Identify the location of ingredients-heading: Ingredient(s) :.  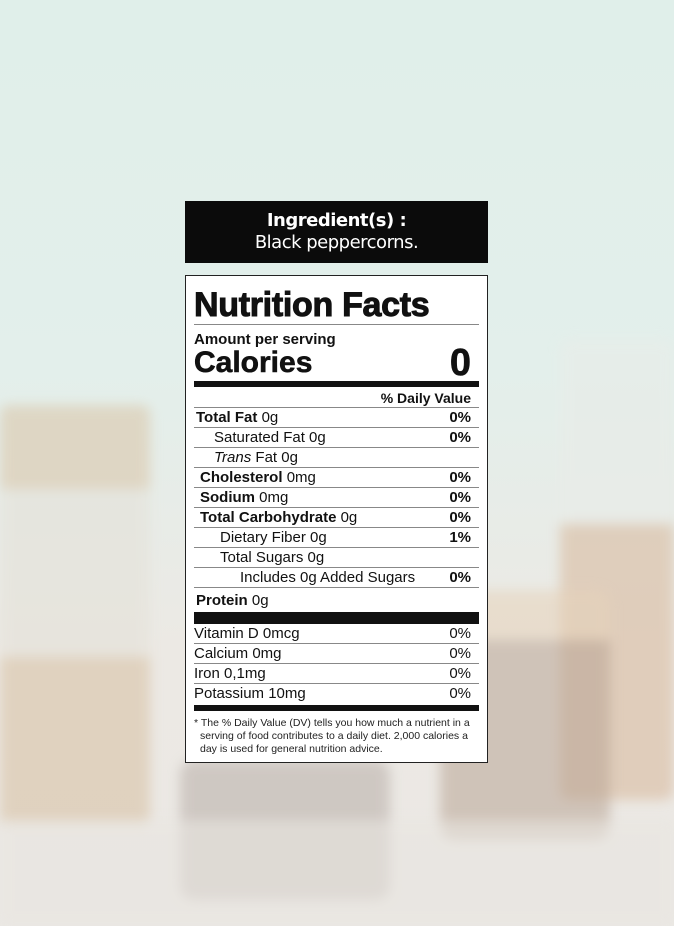
(336, 220).